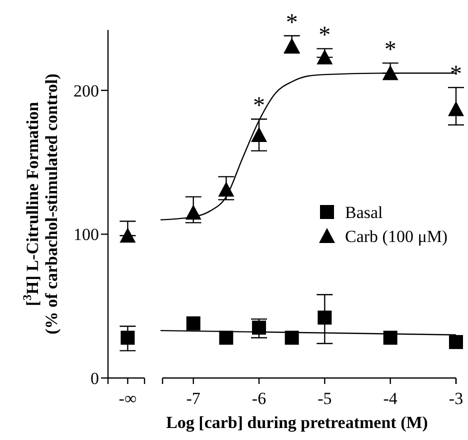 This screenshot has width=468, height=440. Describe the element at coordinates (86, 90) in the screenshot. I see `y-tick-label: 200` at that location.